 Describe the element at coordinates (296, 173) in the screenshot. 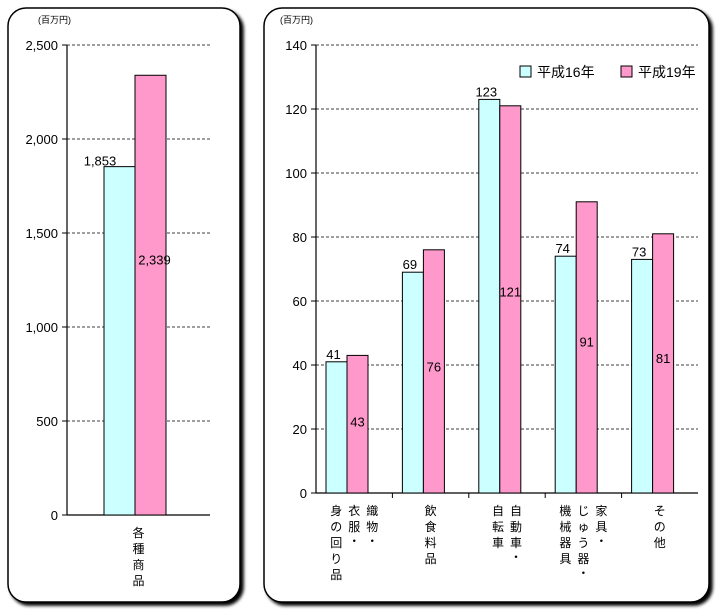

I see `right-ytick-label: 100` at that location.